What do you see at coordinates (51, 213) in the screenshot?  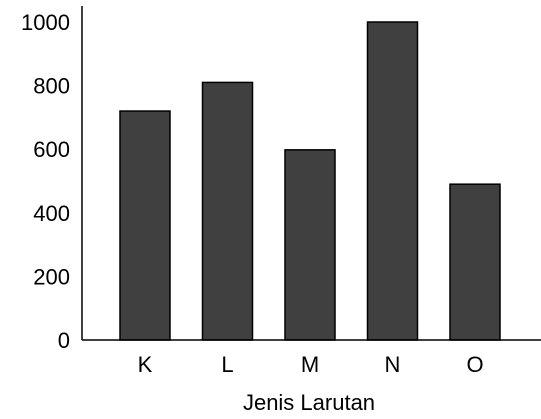 I see `y-tick-label: 400` at bounding box center [51, 213].